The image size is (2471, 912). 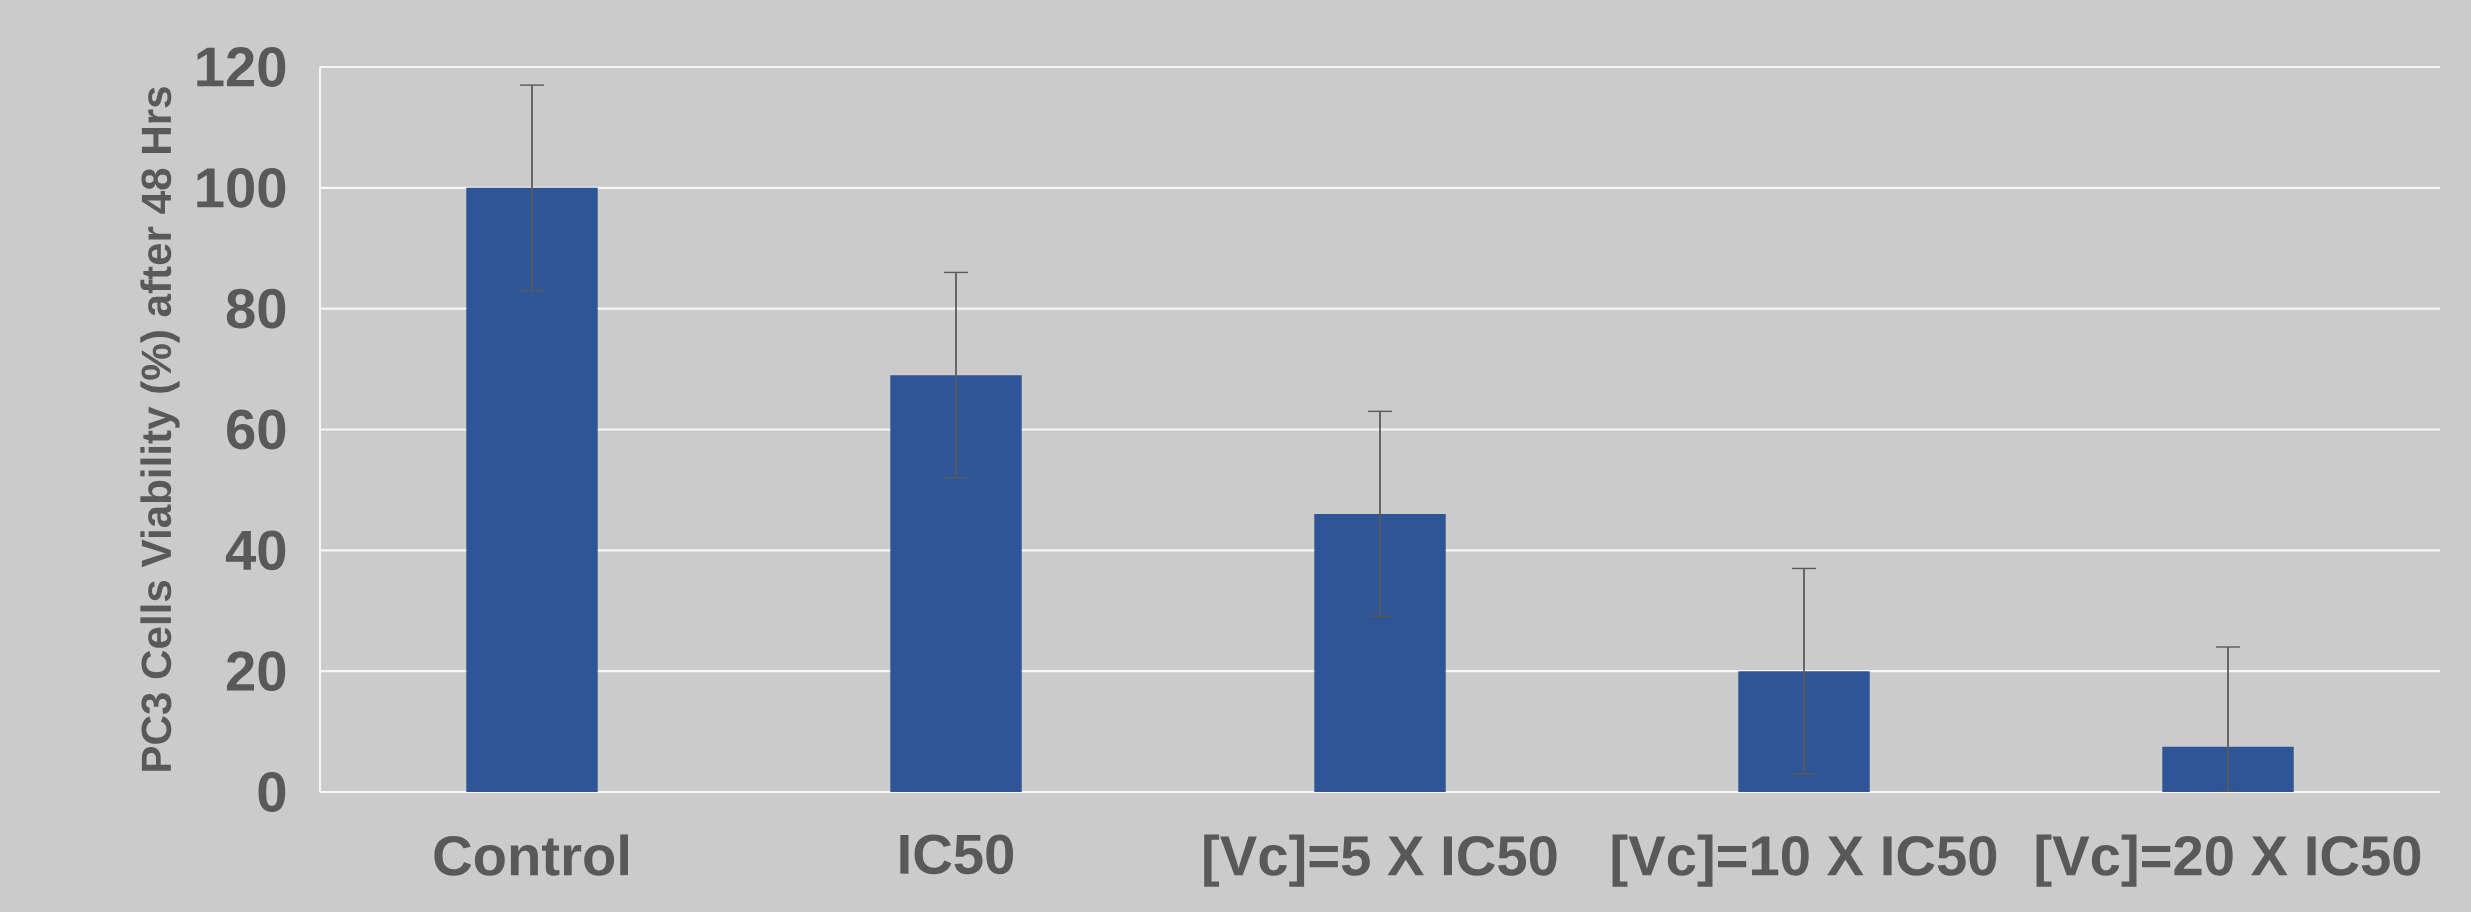 What do you see at coordinates (160, 429) in the screenshot?
I see `y-axis-title: PC3 Cells Viability (%) after 48 Hrs` at bounding box center [160, 429].